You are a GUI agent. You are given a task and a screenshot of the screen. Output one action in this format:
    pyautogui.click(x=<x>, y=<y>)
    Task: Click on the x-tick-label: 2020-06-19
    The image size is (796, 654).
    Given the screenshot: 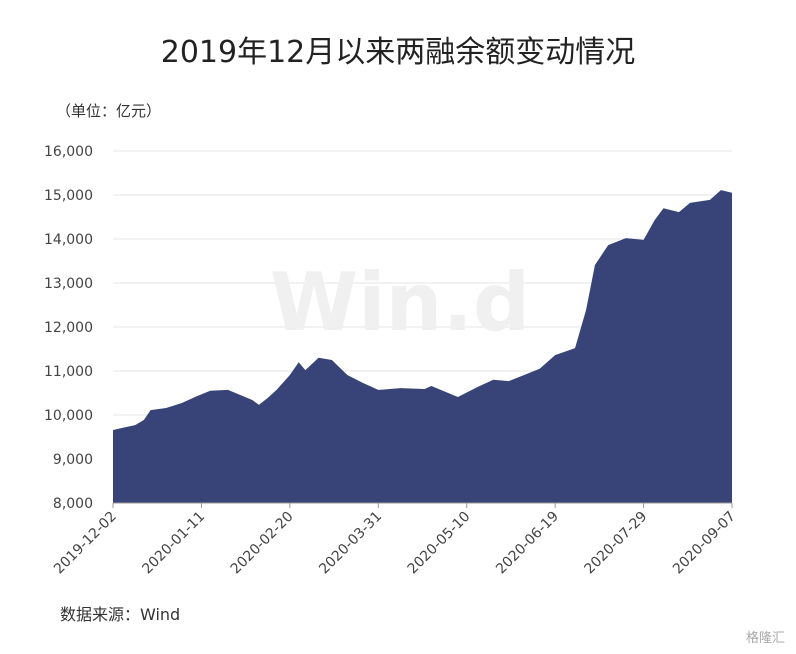 What is the action you would take?
    pyautogui.click(x=527, y=543)
    